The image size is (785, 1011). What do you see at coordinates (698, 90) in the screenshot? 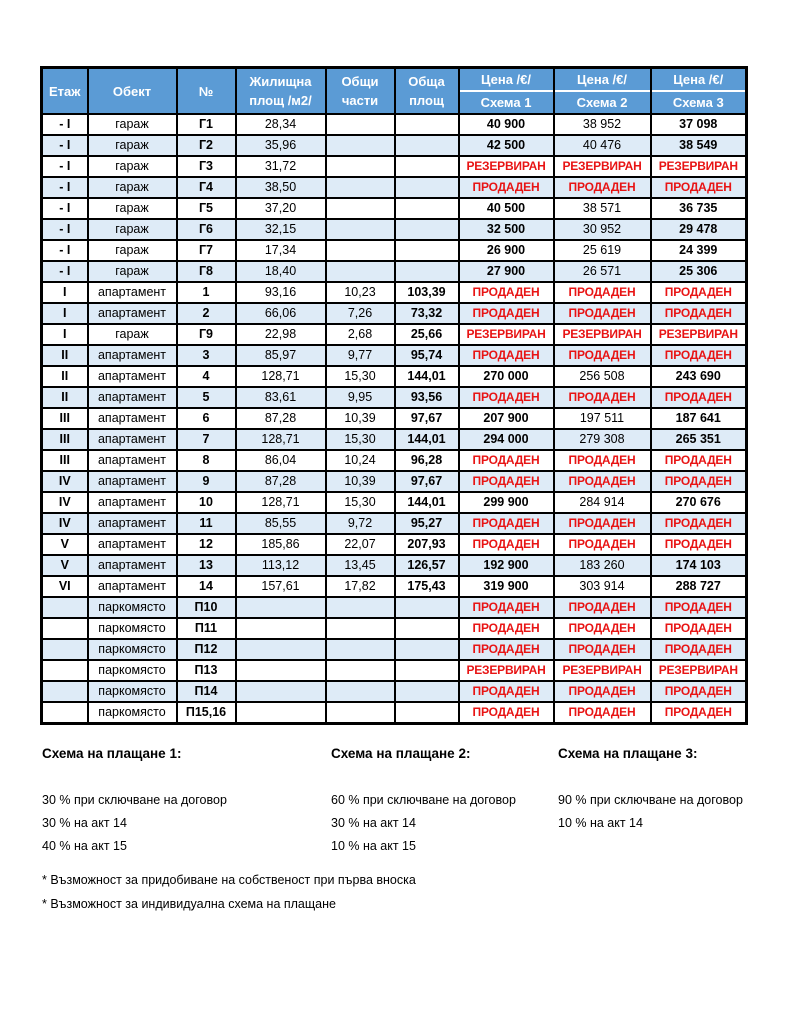
I see `column-header: Цена /€/Схема 3` at bounding box center [698, 90].